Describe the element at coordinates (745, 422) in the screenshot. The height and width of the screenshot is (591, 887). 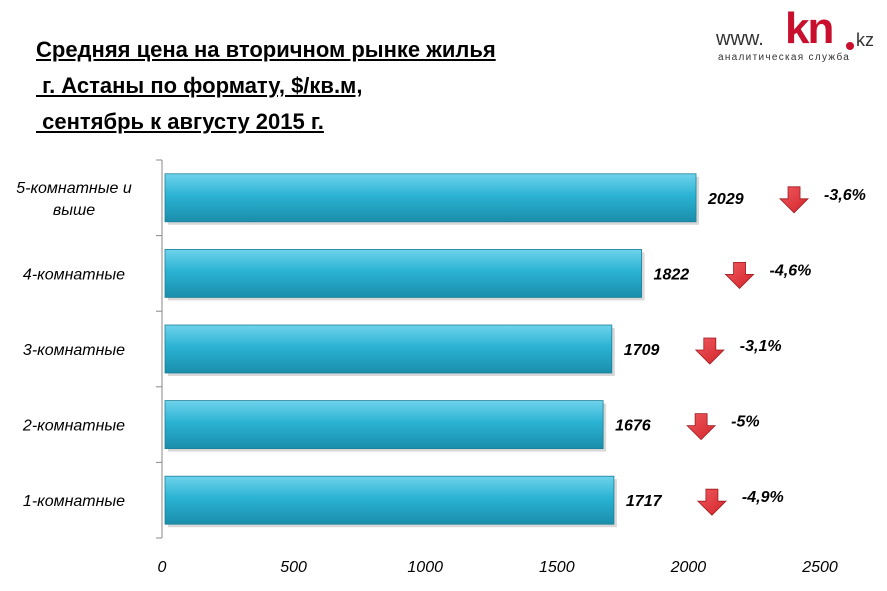
I see `change-label: -5%` at that location.